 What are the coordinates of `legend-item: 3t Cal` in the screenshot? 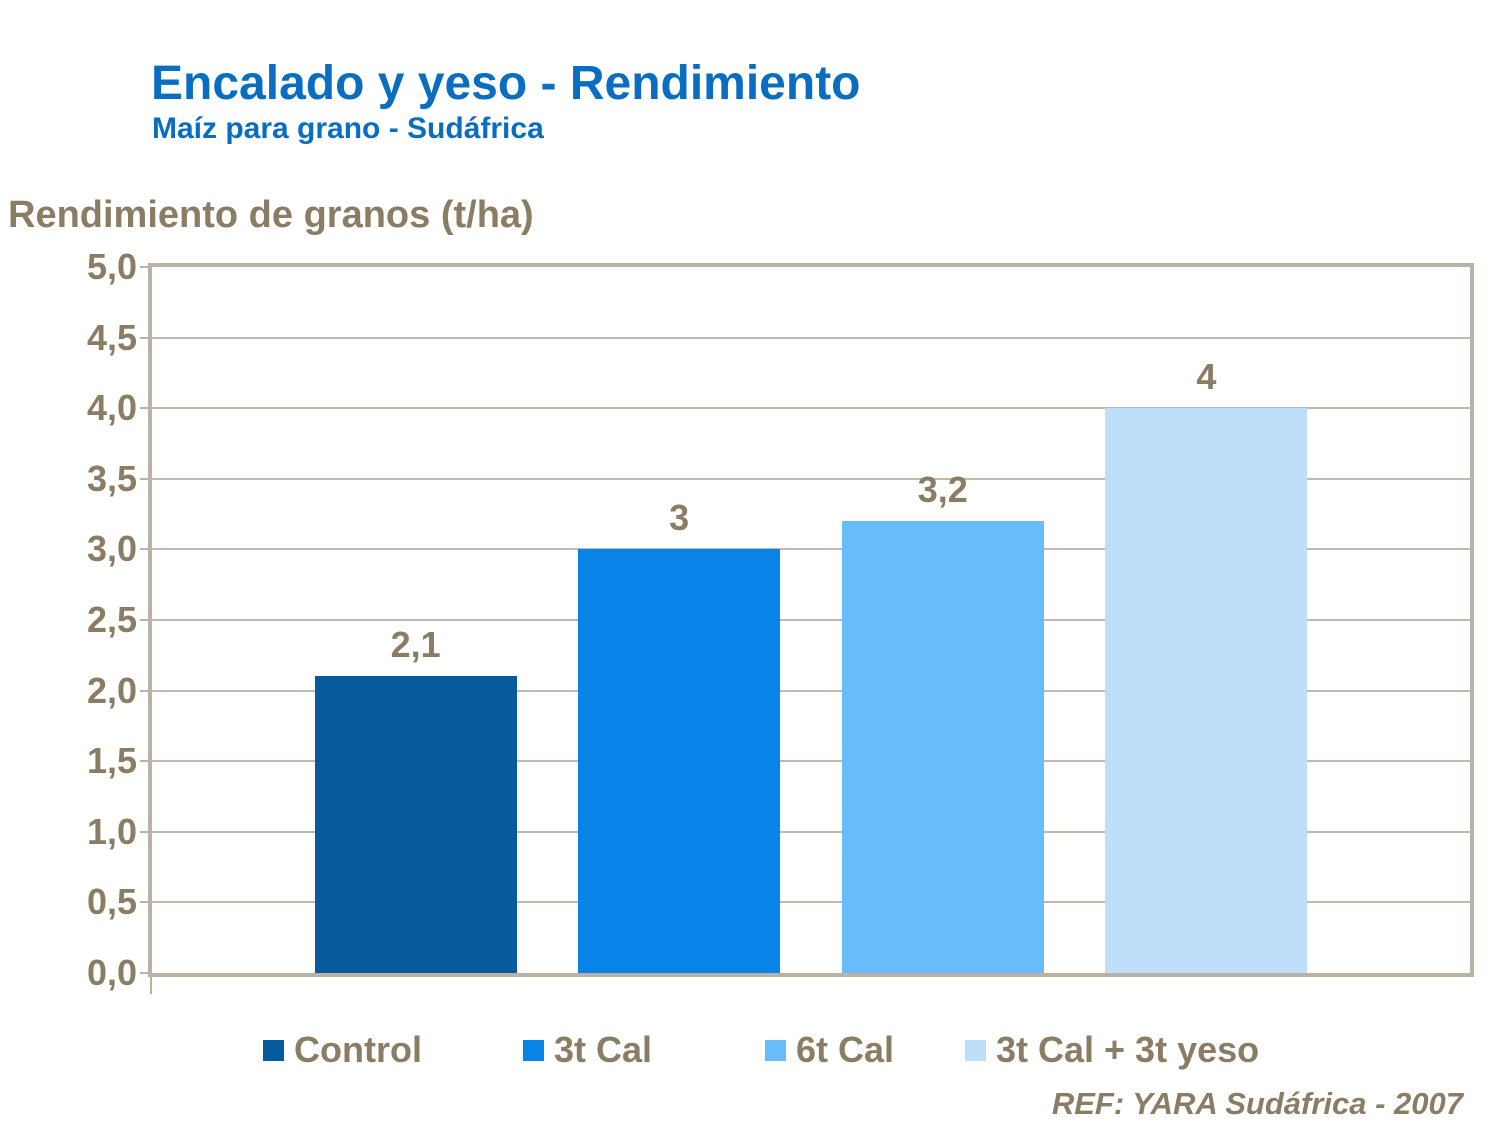 It's located at (587, 1050).